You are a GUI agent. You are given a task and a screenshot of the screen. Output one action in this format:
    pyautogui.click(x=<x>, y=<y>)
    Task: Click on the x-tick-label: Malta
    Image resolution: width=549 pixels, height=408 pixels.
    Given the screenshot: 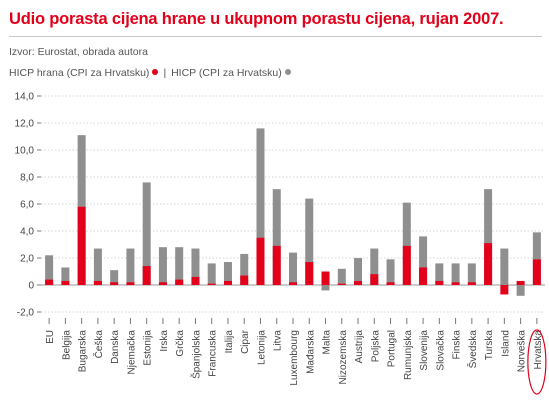 What is the action you would take?
    pyautogui.click(x=327, y=342)
    